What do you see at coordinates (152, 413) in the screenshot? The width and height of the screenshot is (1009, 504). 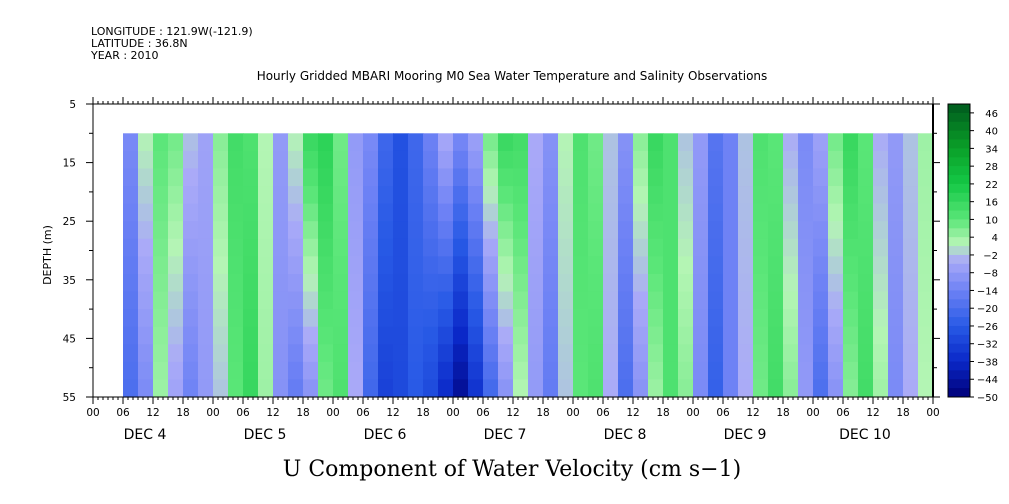 I see `x-tick-label: 12` at bounding box center [152, 413].